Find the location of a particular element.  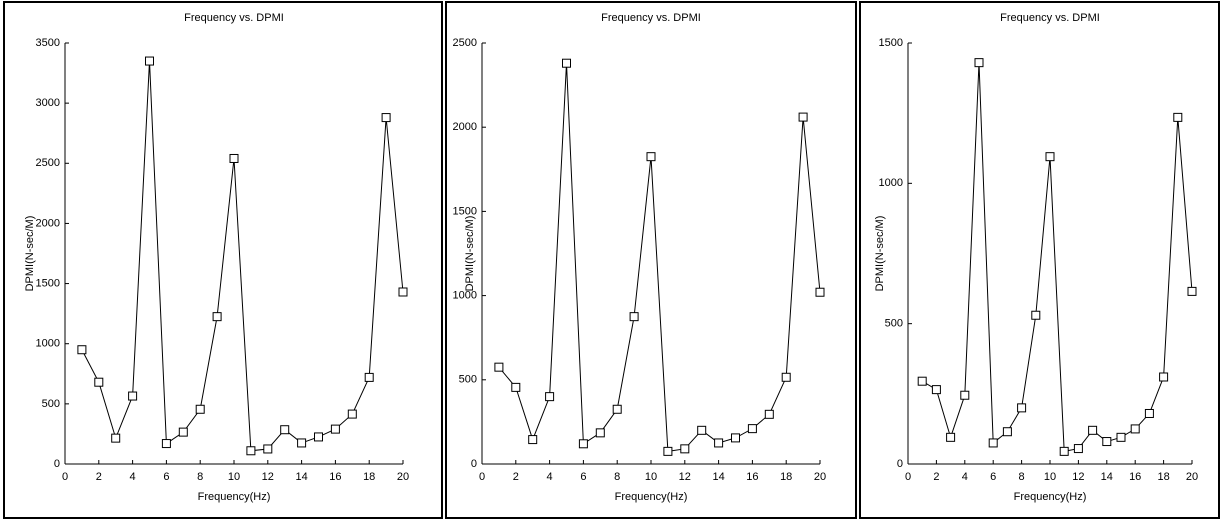

y-axis-label: DPMI(N-sec/M) is located at coordinates (880, 254).